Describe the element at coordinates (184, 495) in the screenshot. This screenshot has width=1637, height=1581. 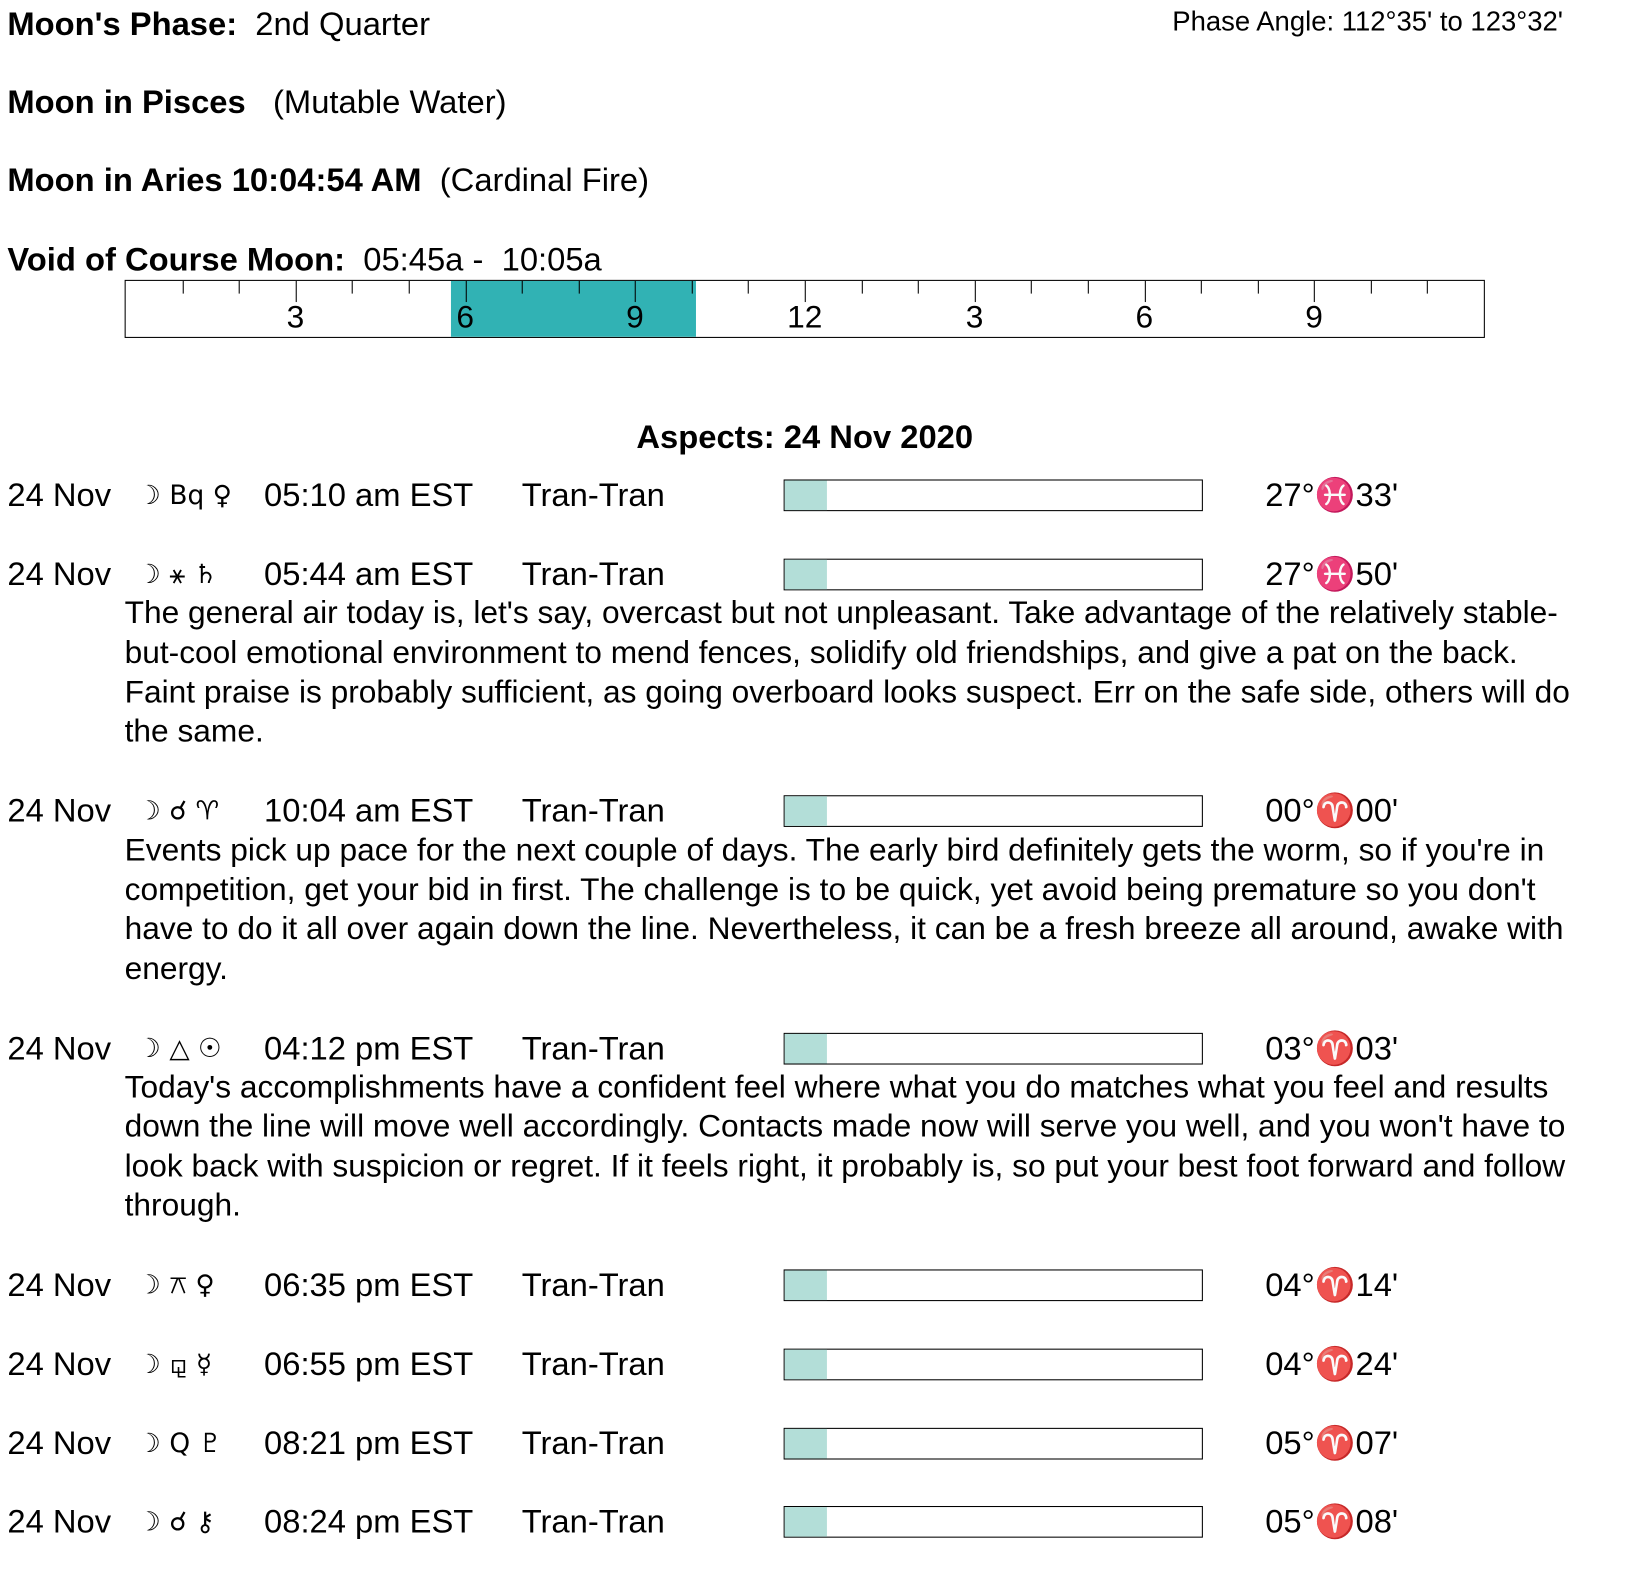
I see `symbols: ☽ Bq ♀` at that location.